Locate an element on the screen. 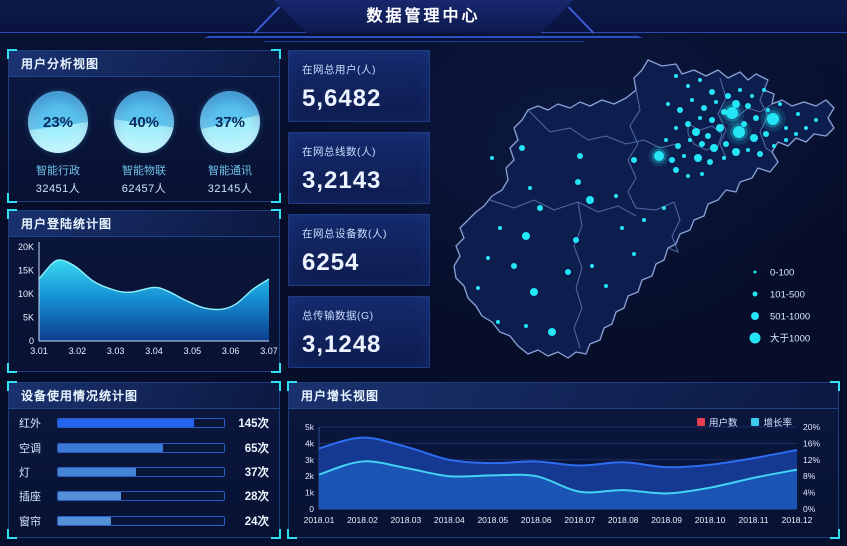 The width and height of the screenshot is (847, 546). stat-card-online-lines: 在网总线数(人) 3,2143 is located at coordinates (359, 168).